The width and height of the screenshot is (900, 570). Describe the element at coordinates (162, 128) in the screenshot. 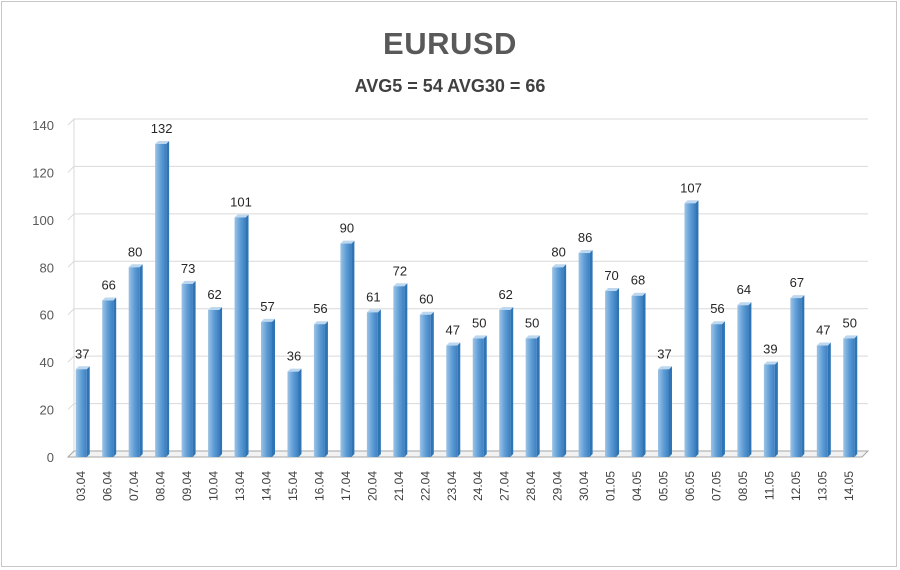

I see `data-label: 132` at that location.